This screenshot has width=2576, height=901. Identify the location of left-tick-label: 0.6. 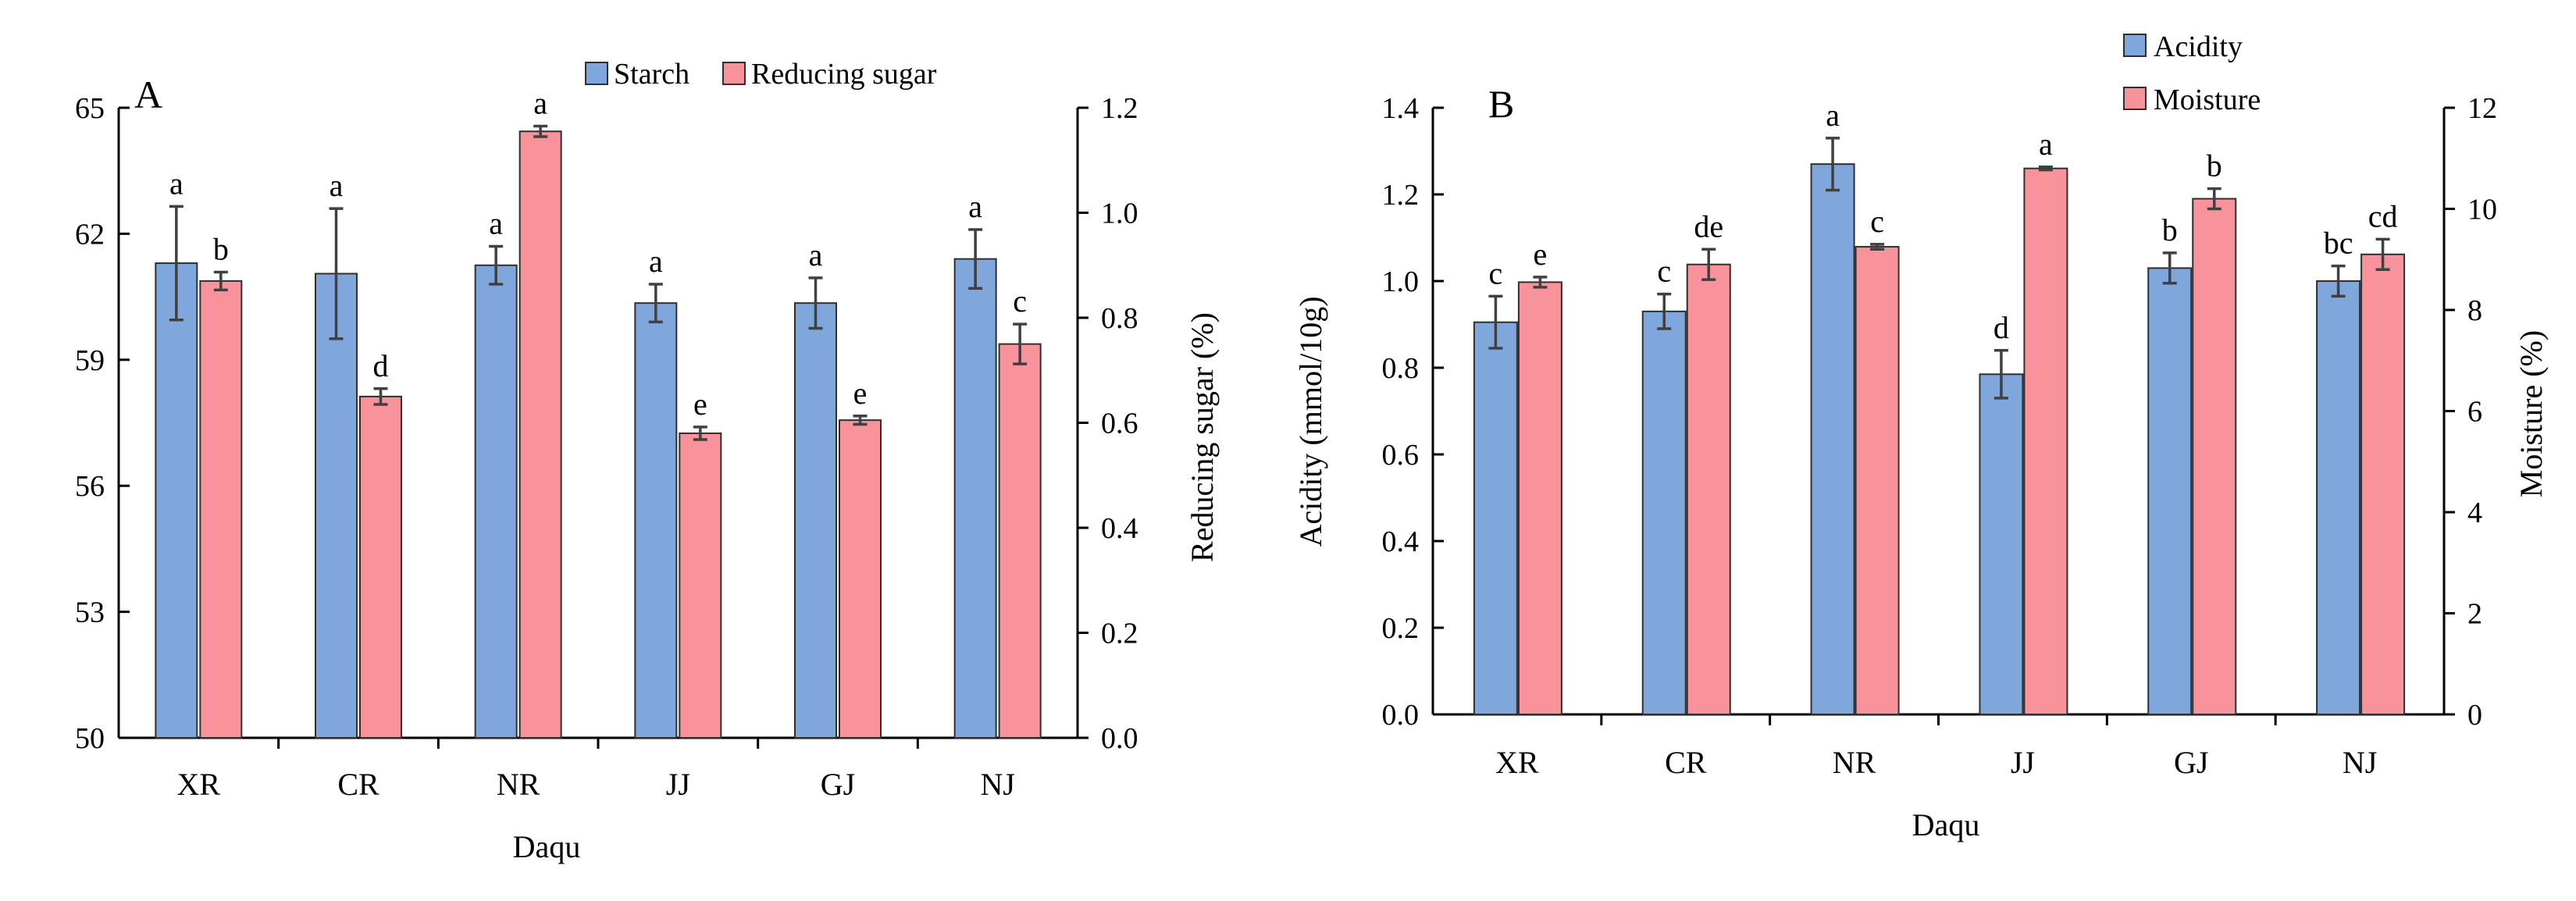
(1401, 455).